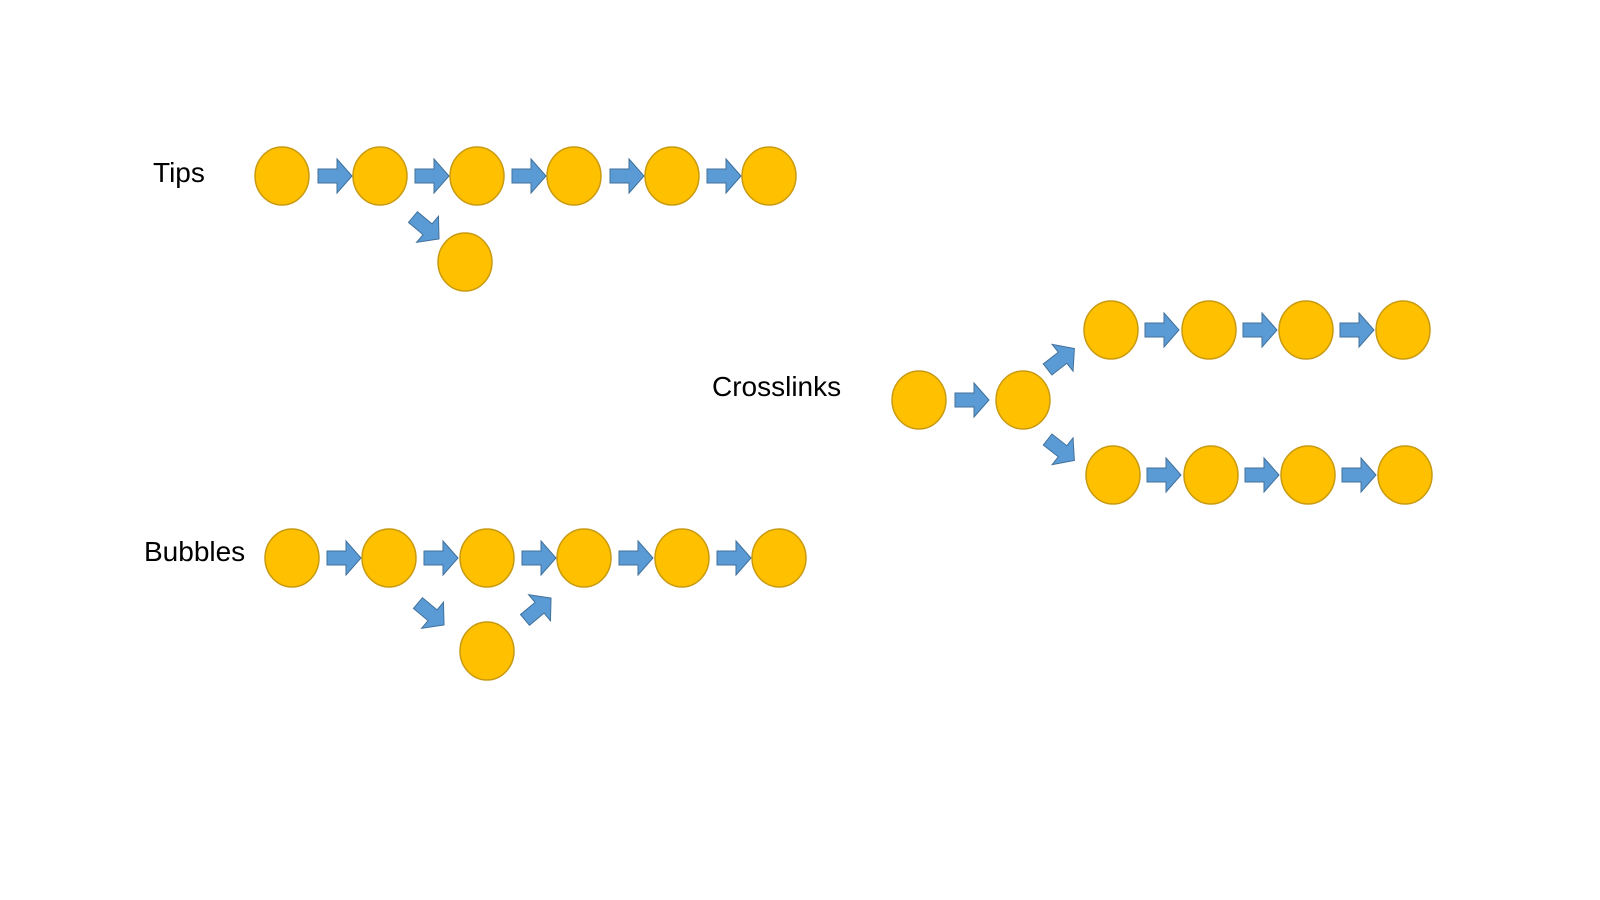 The height and width of the screenshot is (900, 1600). Describe the element at coordinates (179, 172) in the screenshot. I see `tips-label: Tips` at that location.